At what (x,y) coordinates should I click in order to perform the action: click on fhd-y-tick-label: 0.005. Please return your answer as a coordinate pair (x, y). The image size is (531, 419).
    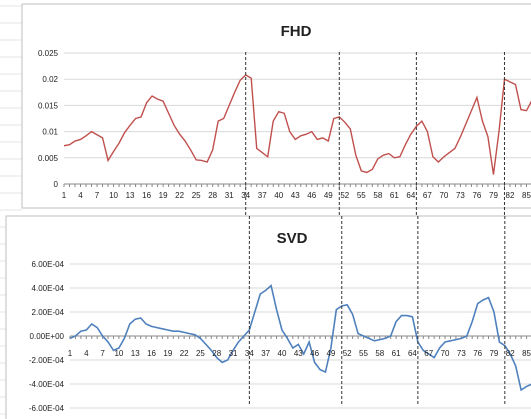
    Looking at the image, I should click on (48, 158).